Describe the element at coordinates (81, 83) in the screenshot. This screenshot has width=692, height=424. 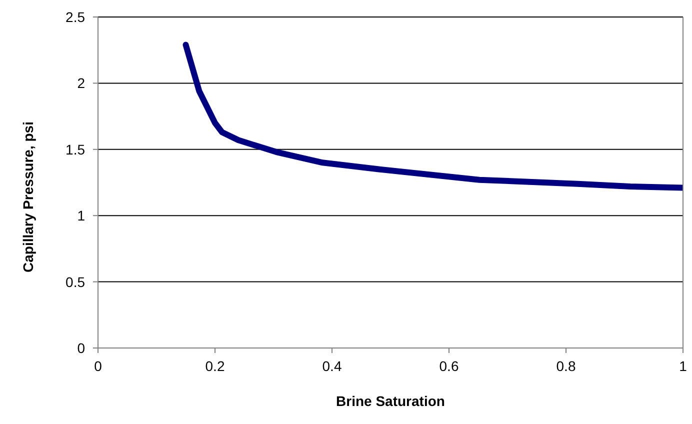
I see `y-tick-label: 2` at that location.